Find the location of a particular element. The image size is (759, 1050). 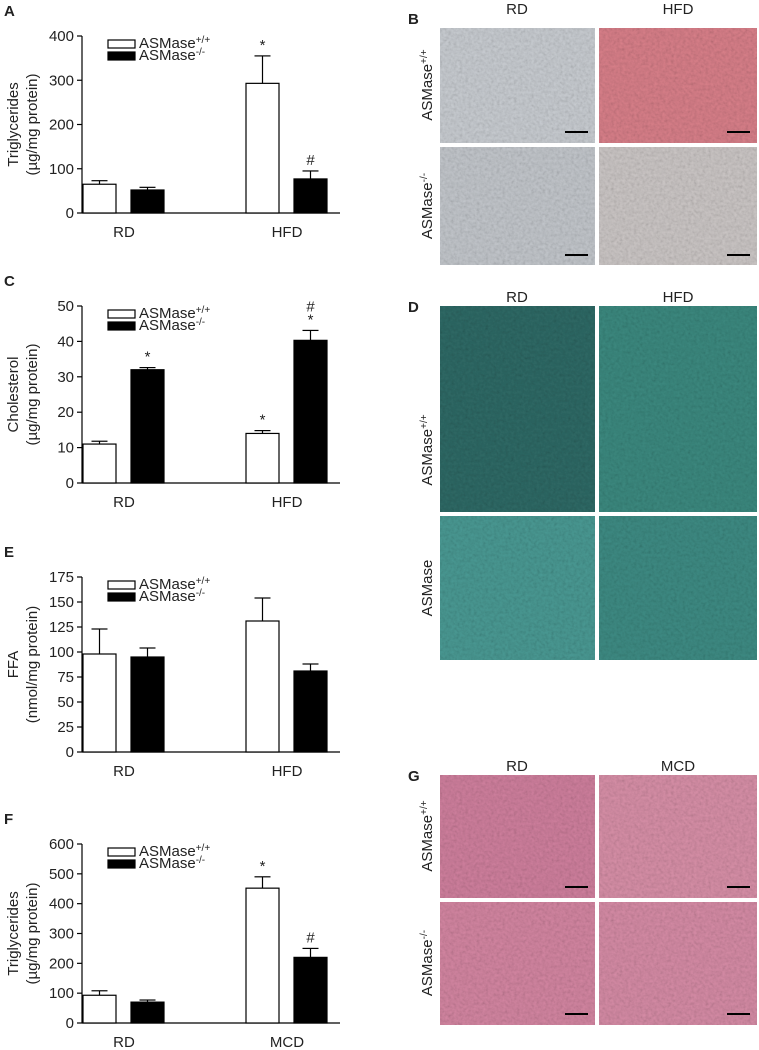

panel-letter: D is located at coordinates (413, 307).